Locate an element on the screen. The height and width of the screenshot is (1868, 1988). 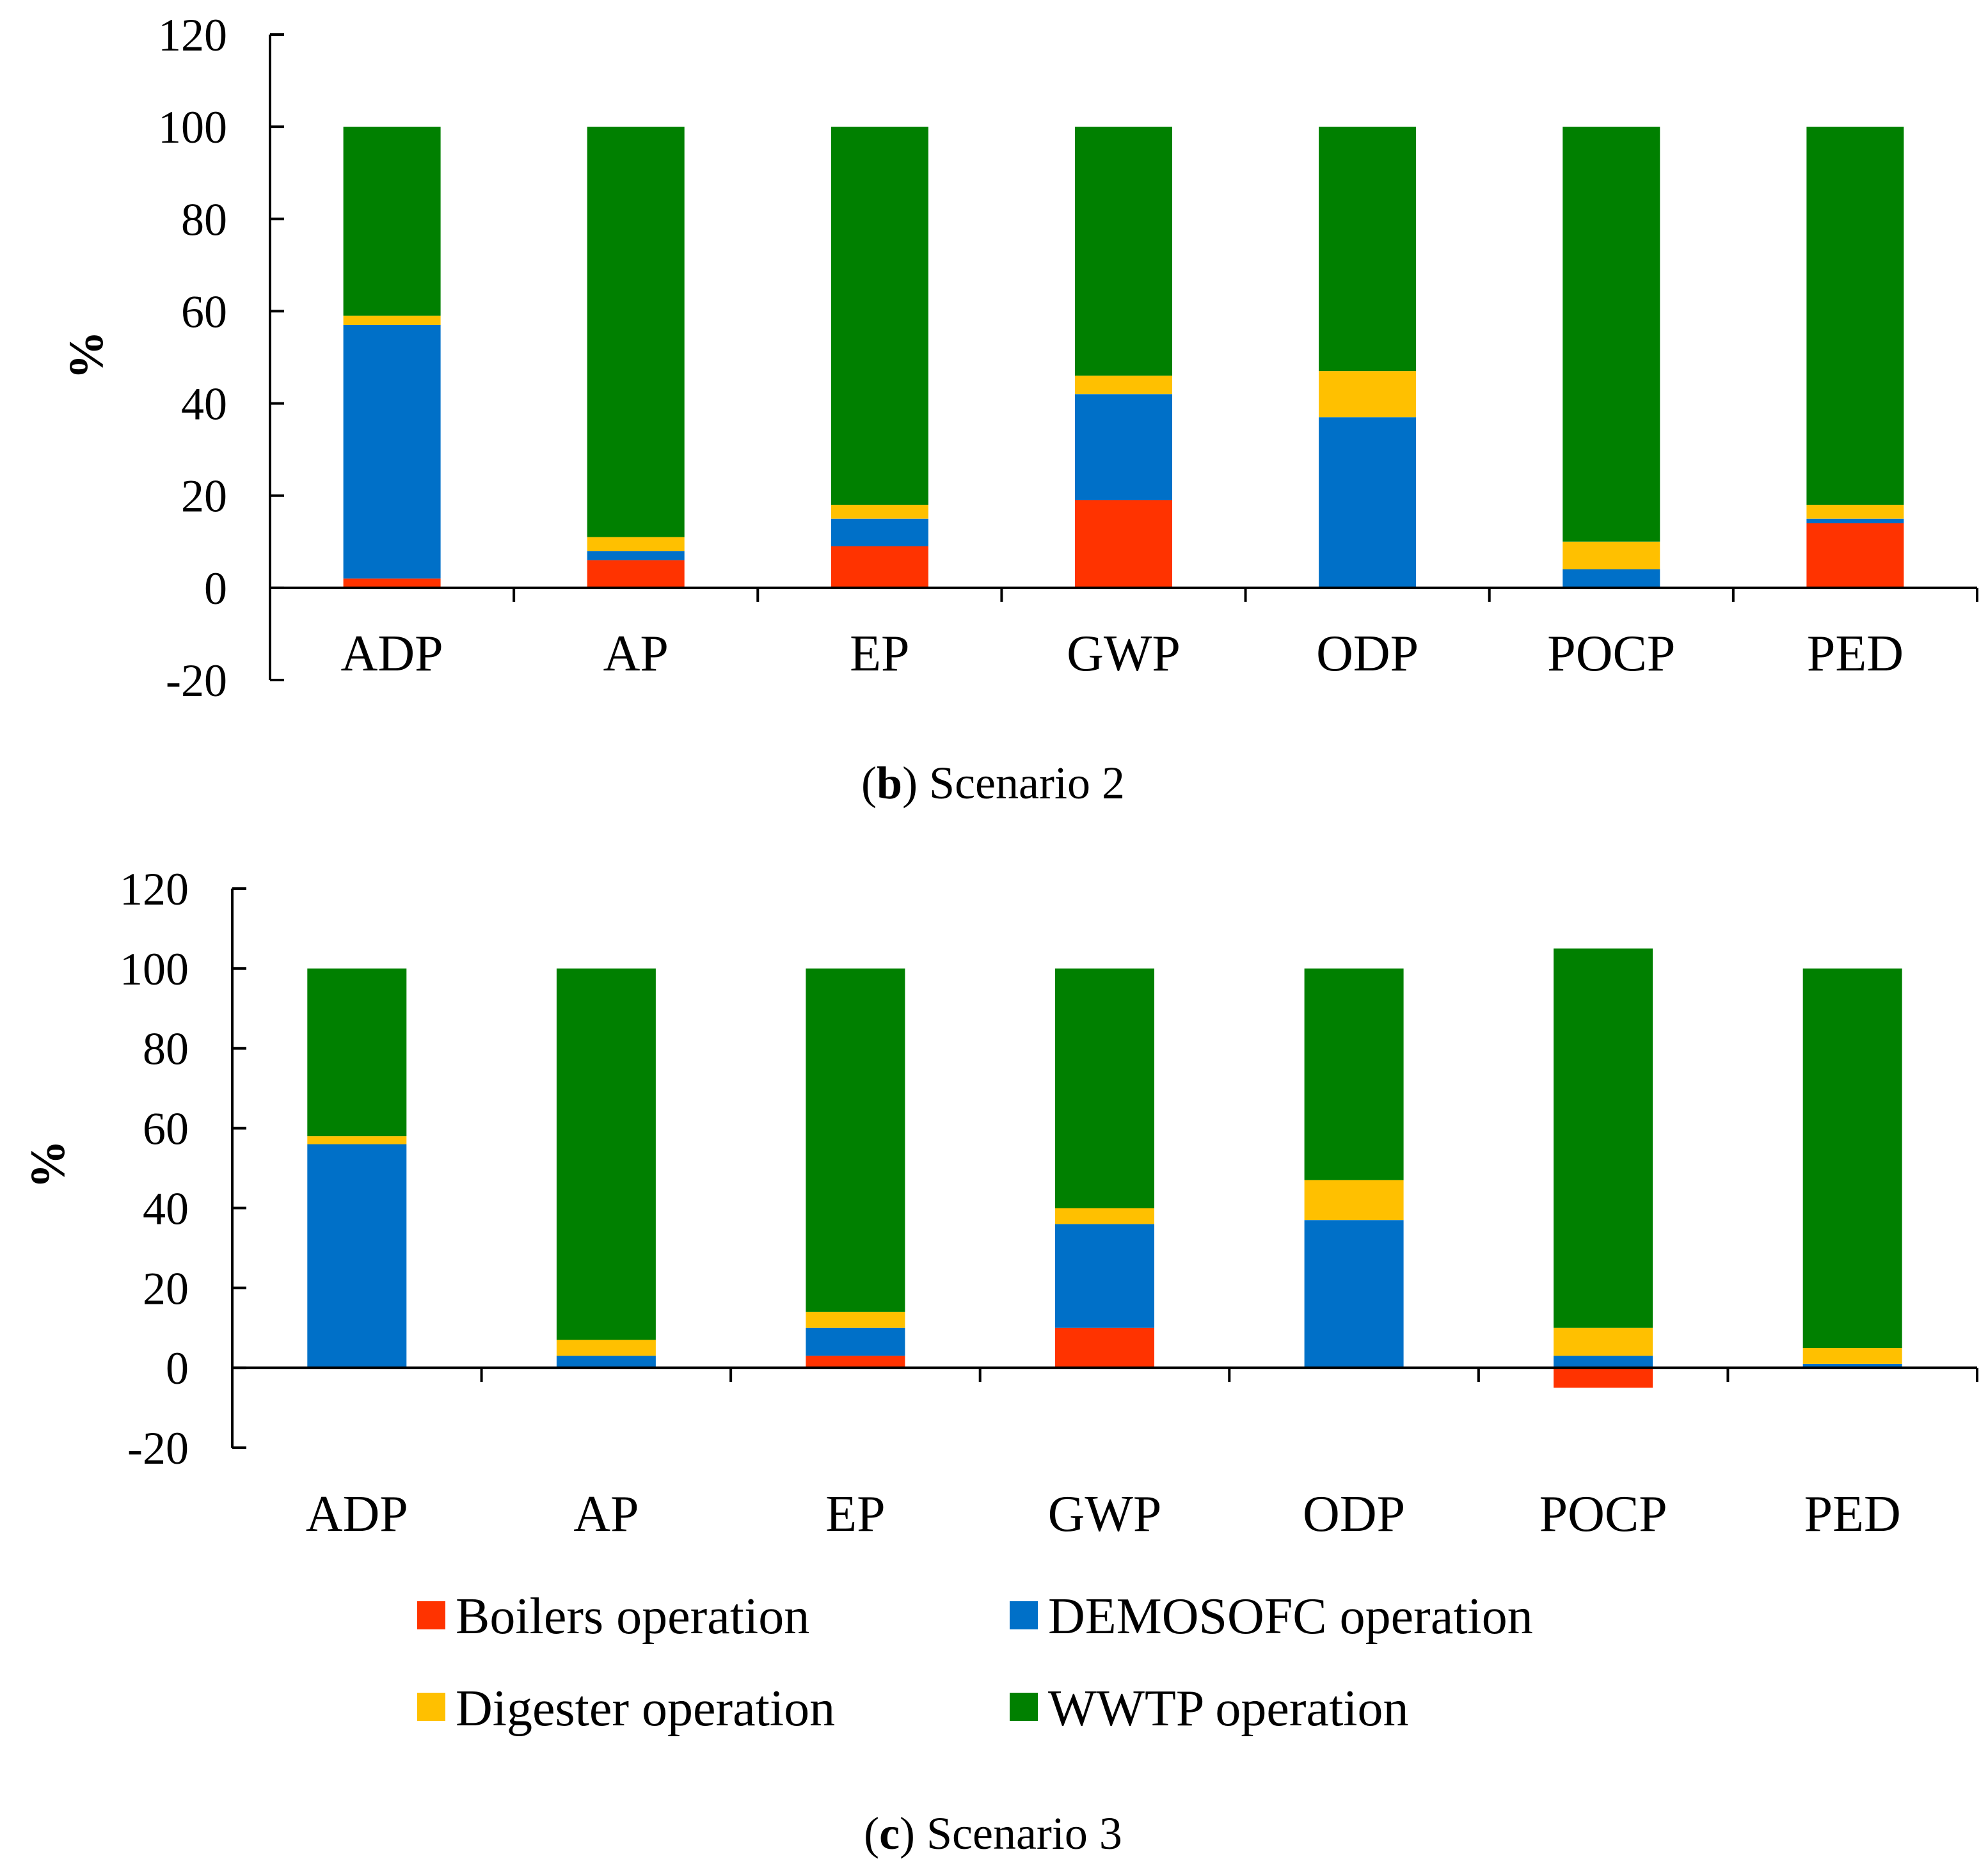
y-ticks-scenario-3: 120 100 80 60 40 20 0 -20 is located at coordinates (183, 1169).